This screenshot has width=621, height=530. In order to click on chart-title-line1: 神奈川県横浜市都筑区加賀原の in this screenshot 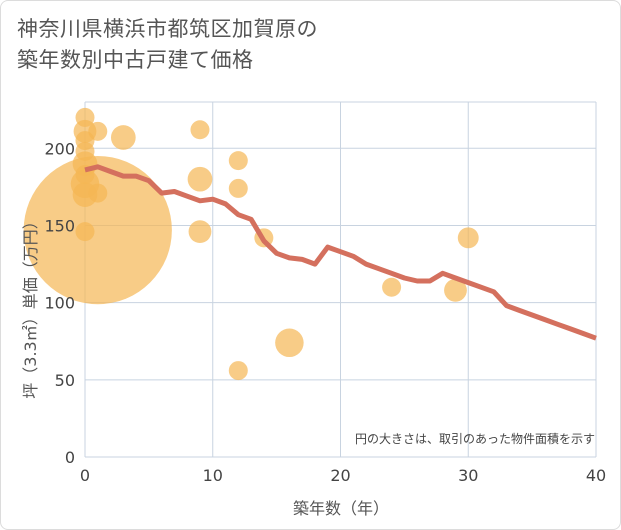, I will do `click(167, 29)`.